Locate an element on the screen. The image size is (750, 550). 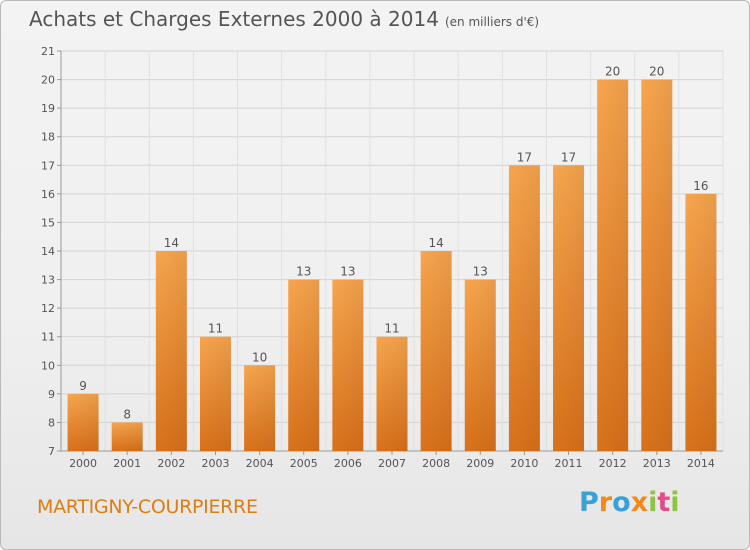
y-tick-label: 17 is located at coordinates (48, 165).